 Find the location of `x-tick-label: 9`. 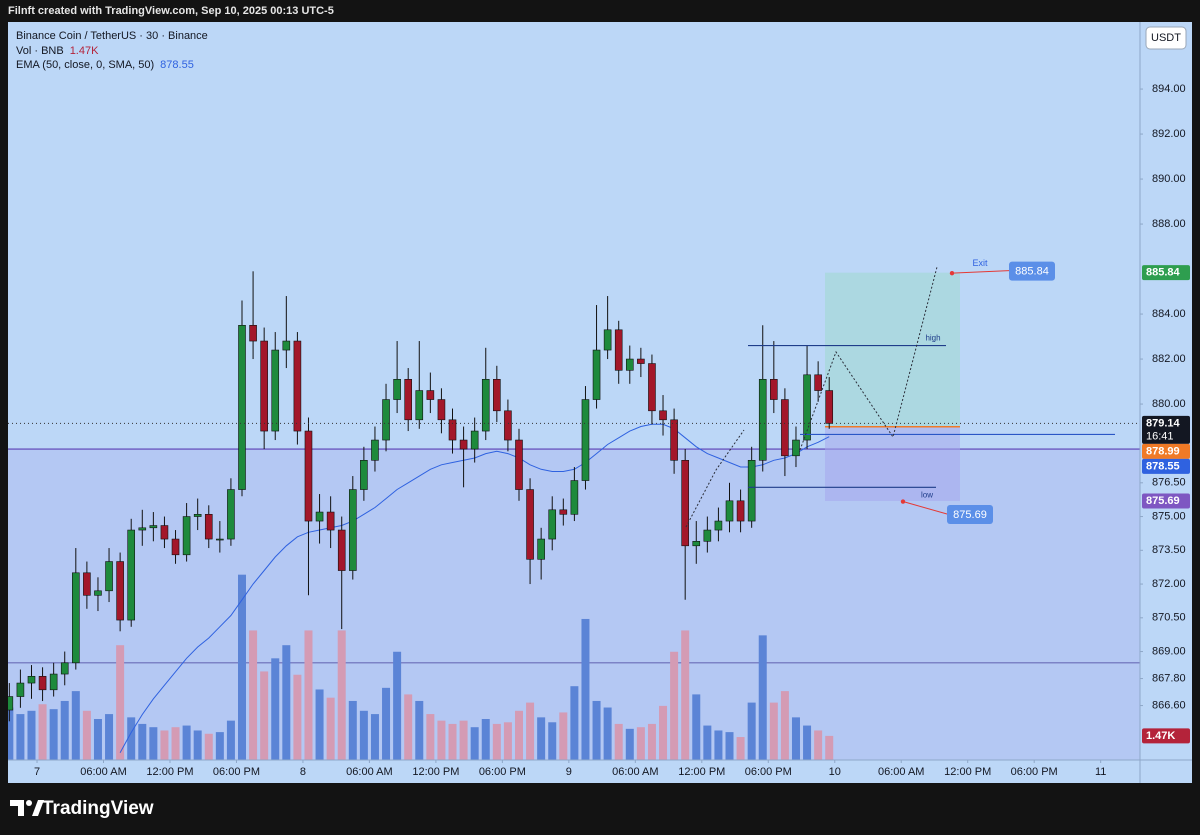

x-tick-label: 9 is located at coordinates (569, 772).